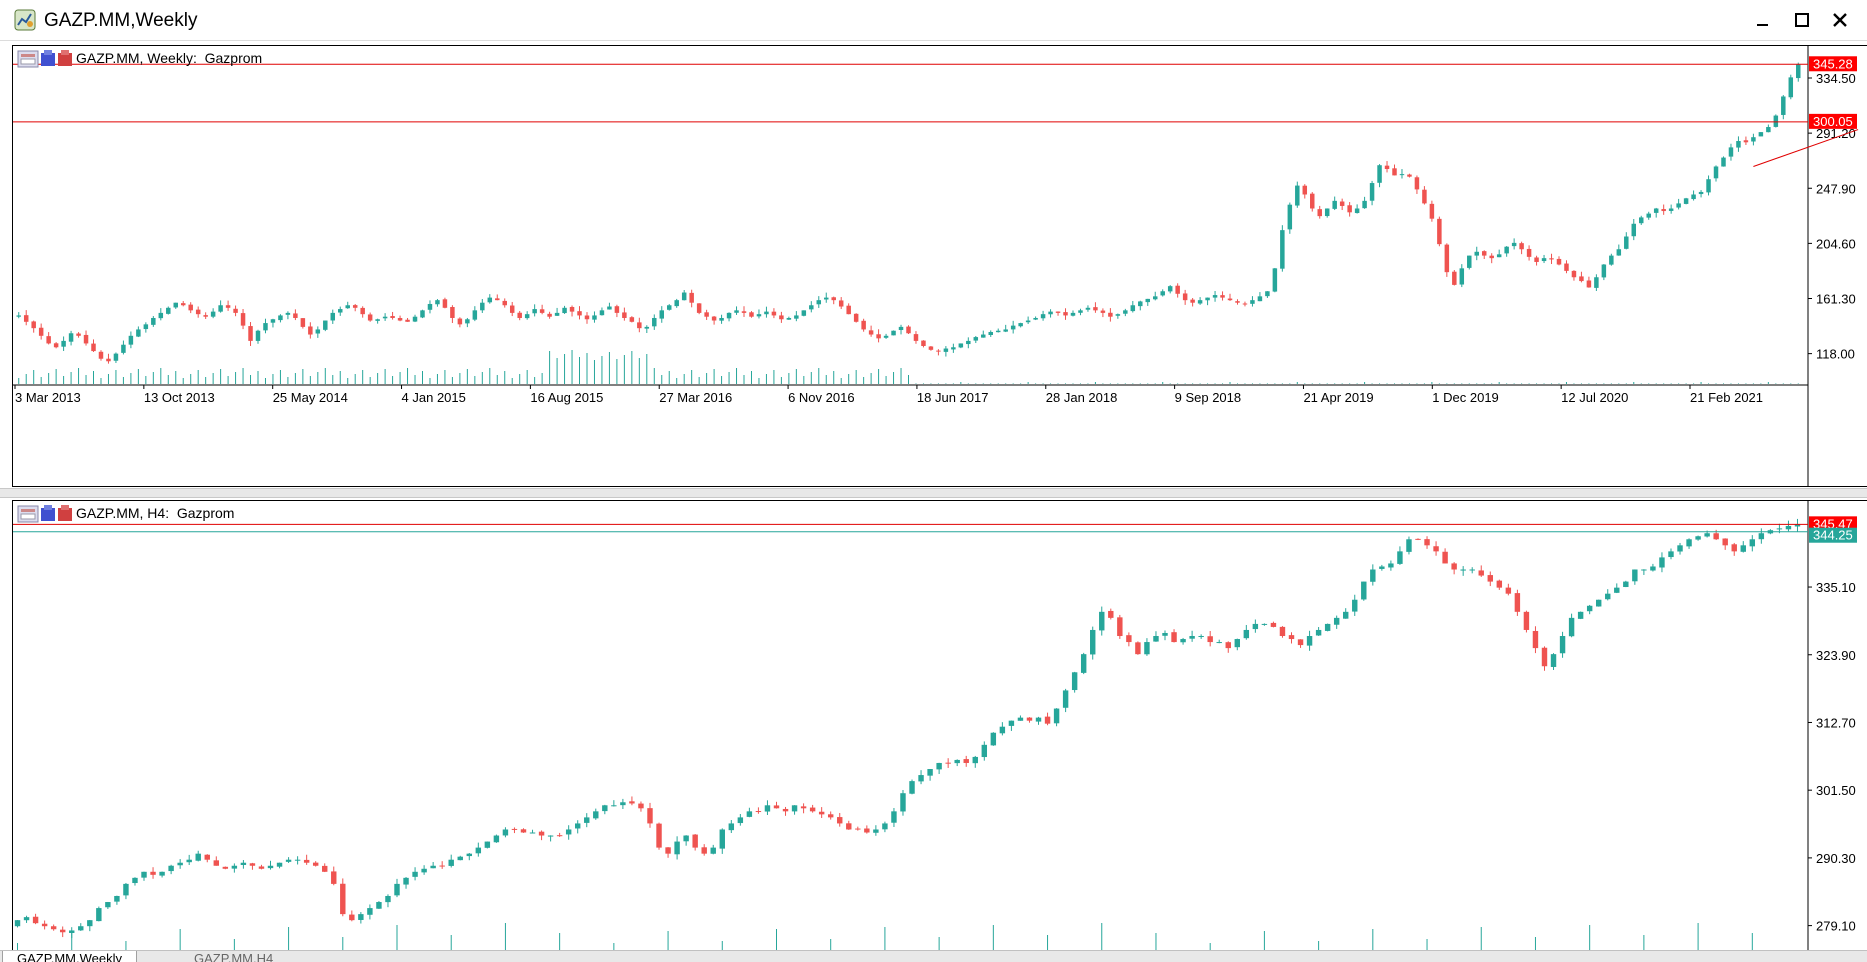 The image size is (1867, 962). Describe the element at coordinates (1840, 20) in the screenshot. I see `close-button` at that location.